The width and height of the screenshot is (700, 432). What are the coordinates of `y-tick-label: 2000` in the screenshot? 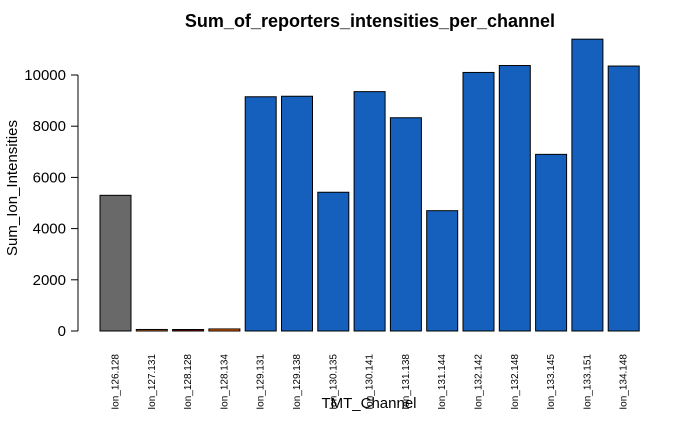 It's located at (49, 280).